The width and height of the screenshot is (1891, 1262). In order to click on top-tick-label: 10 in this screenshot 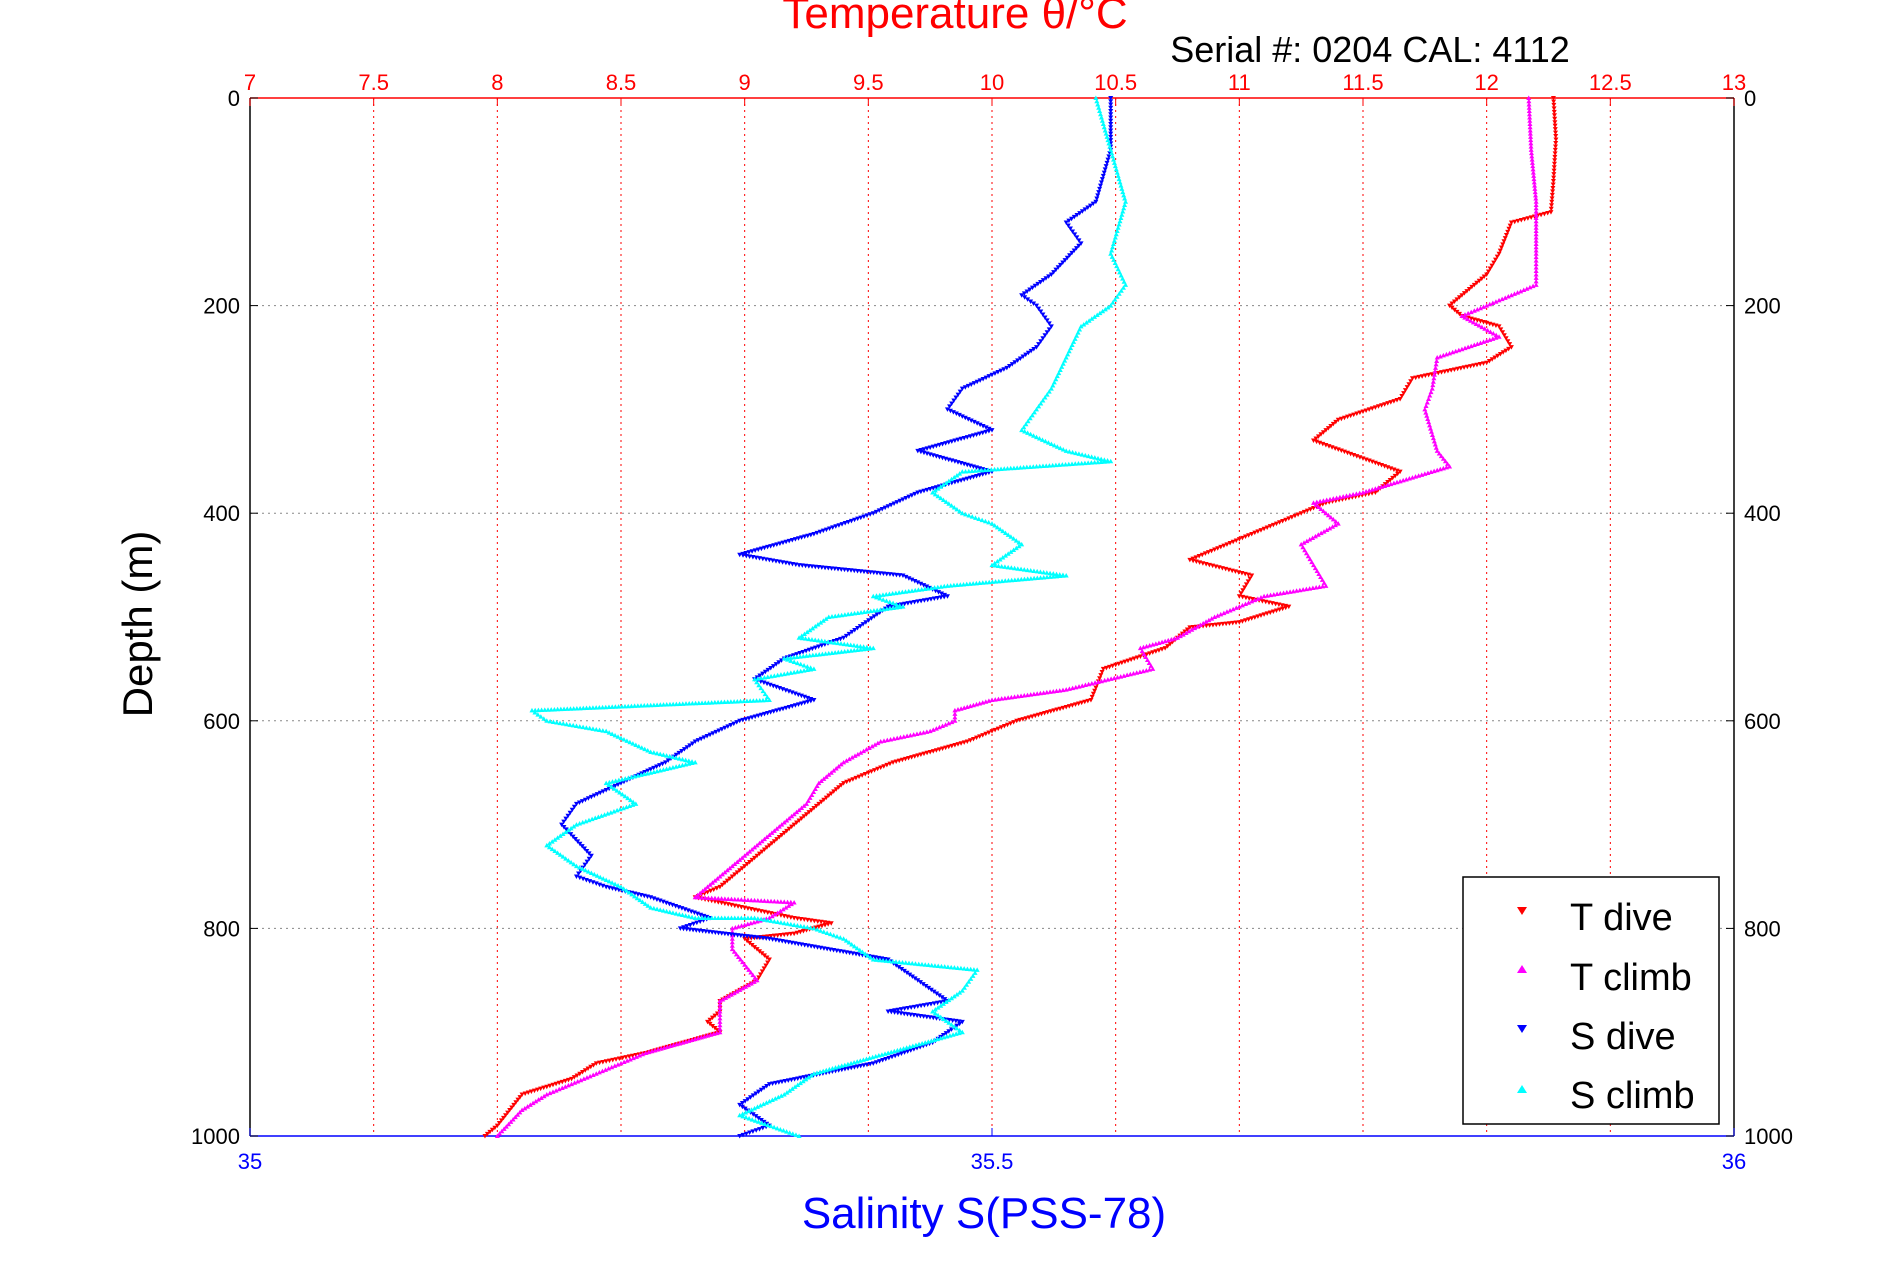, I will do `click(992, 82)`.